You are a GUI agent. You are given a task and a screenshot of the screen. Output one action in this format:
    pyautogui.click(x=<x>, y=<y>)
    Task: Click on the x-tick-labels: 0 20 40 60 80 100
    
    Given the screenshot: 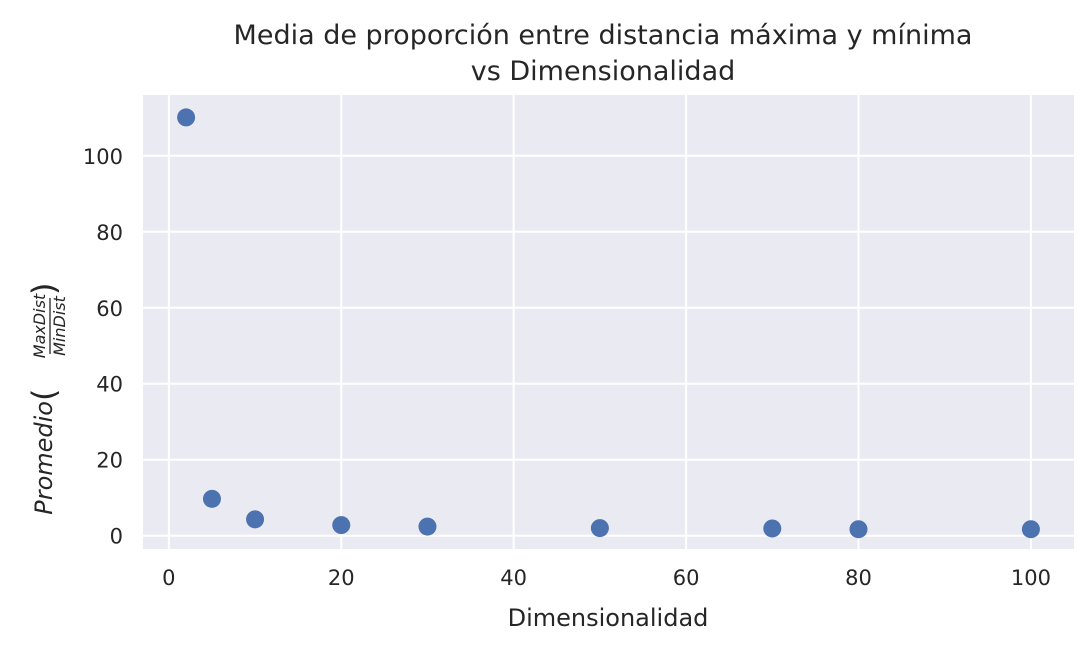 What is the action you would take?
    pyautogui.click(x=606, y=578)
    